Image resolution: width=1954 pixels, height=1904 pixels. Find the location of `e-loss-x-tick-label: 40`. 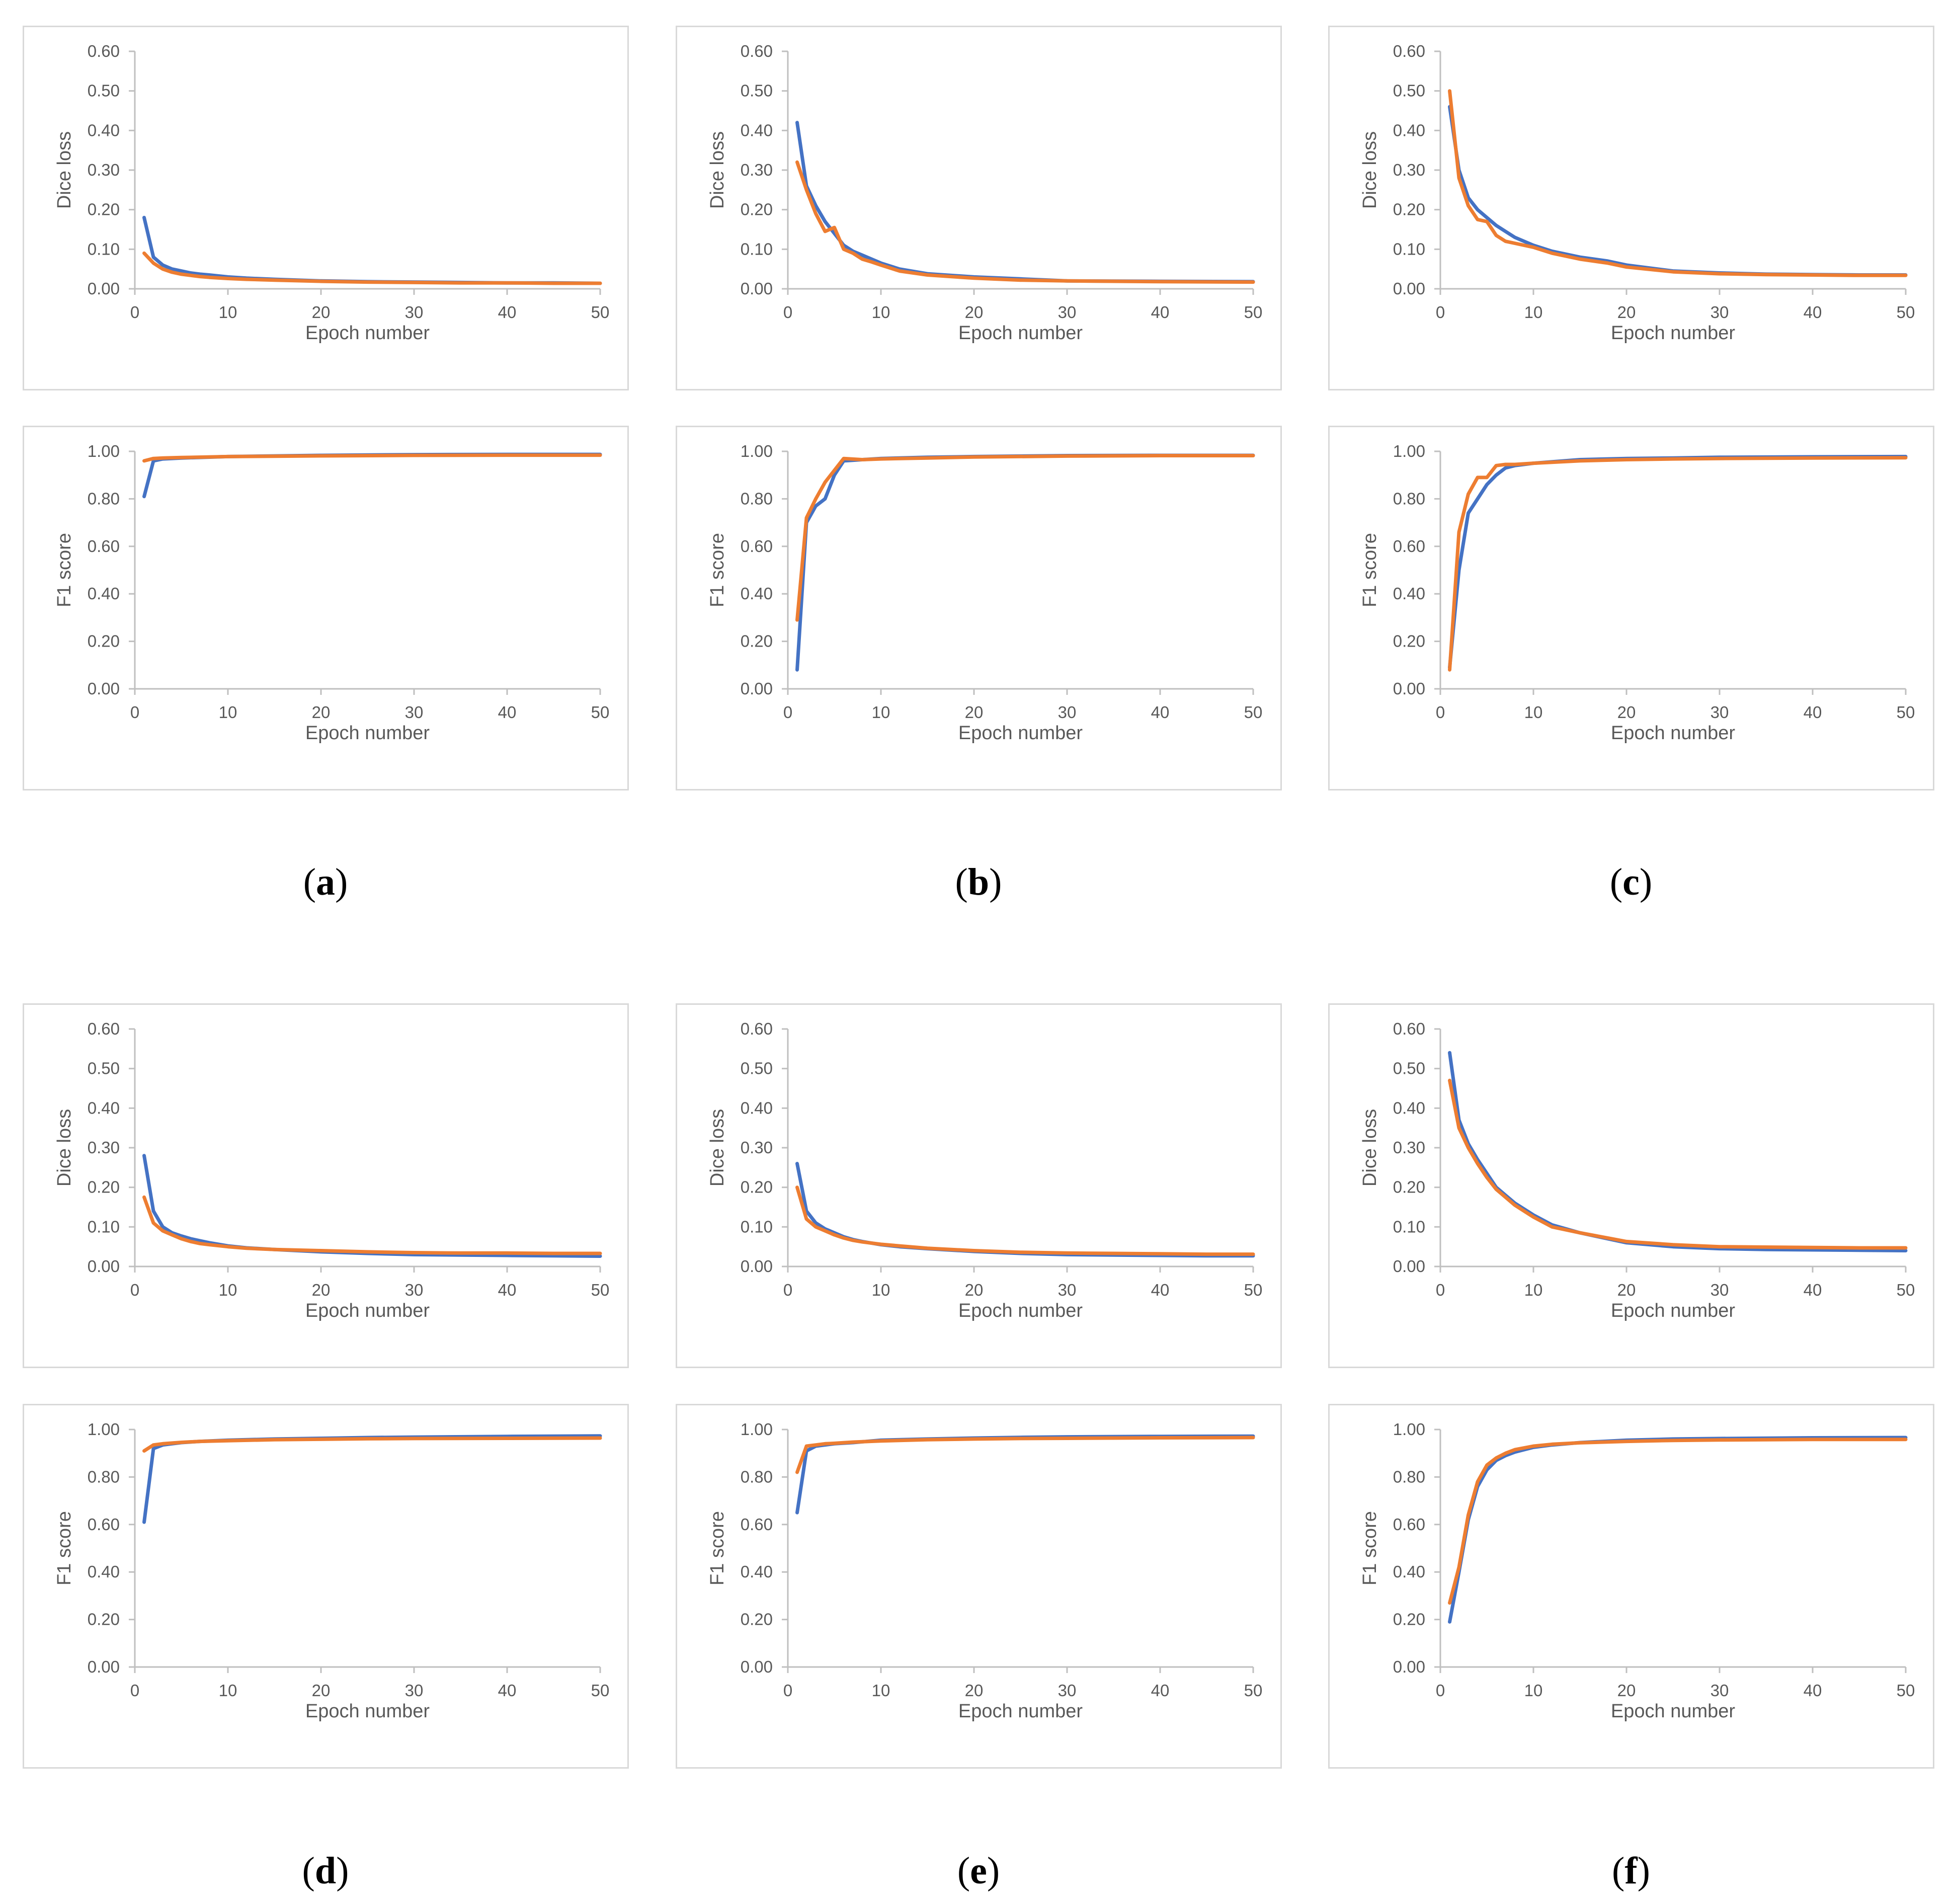

e-loss-x-tick-label: 40 is located at coordinates (1160, 1290).